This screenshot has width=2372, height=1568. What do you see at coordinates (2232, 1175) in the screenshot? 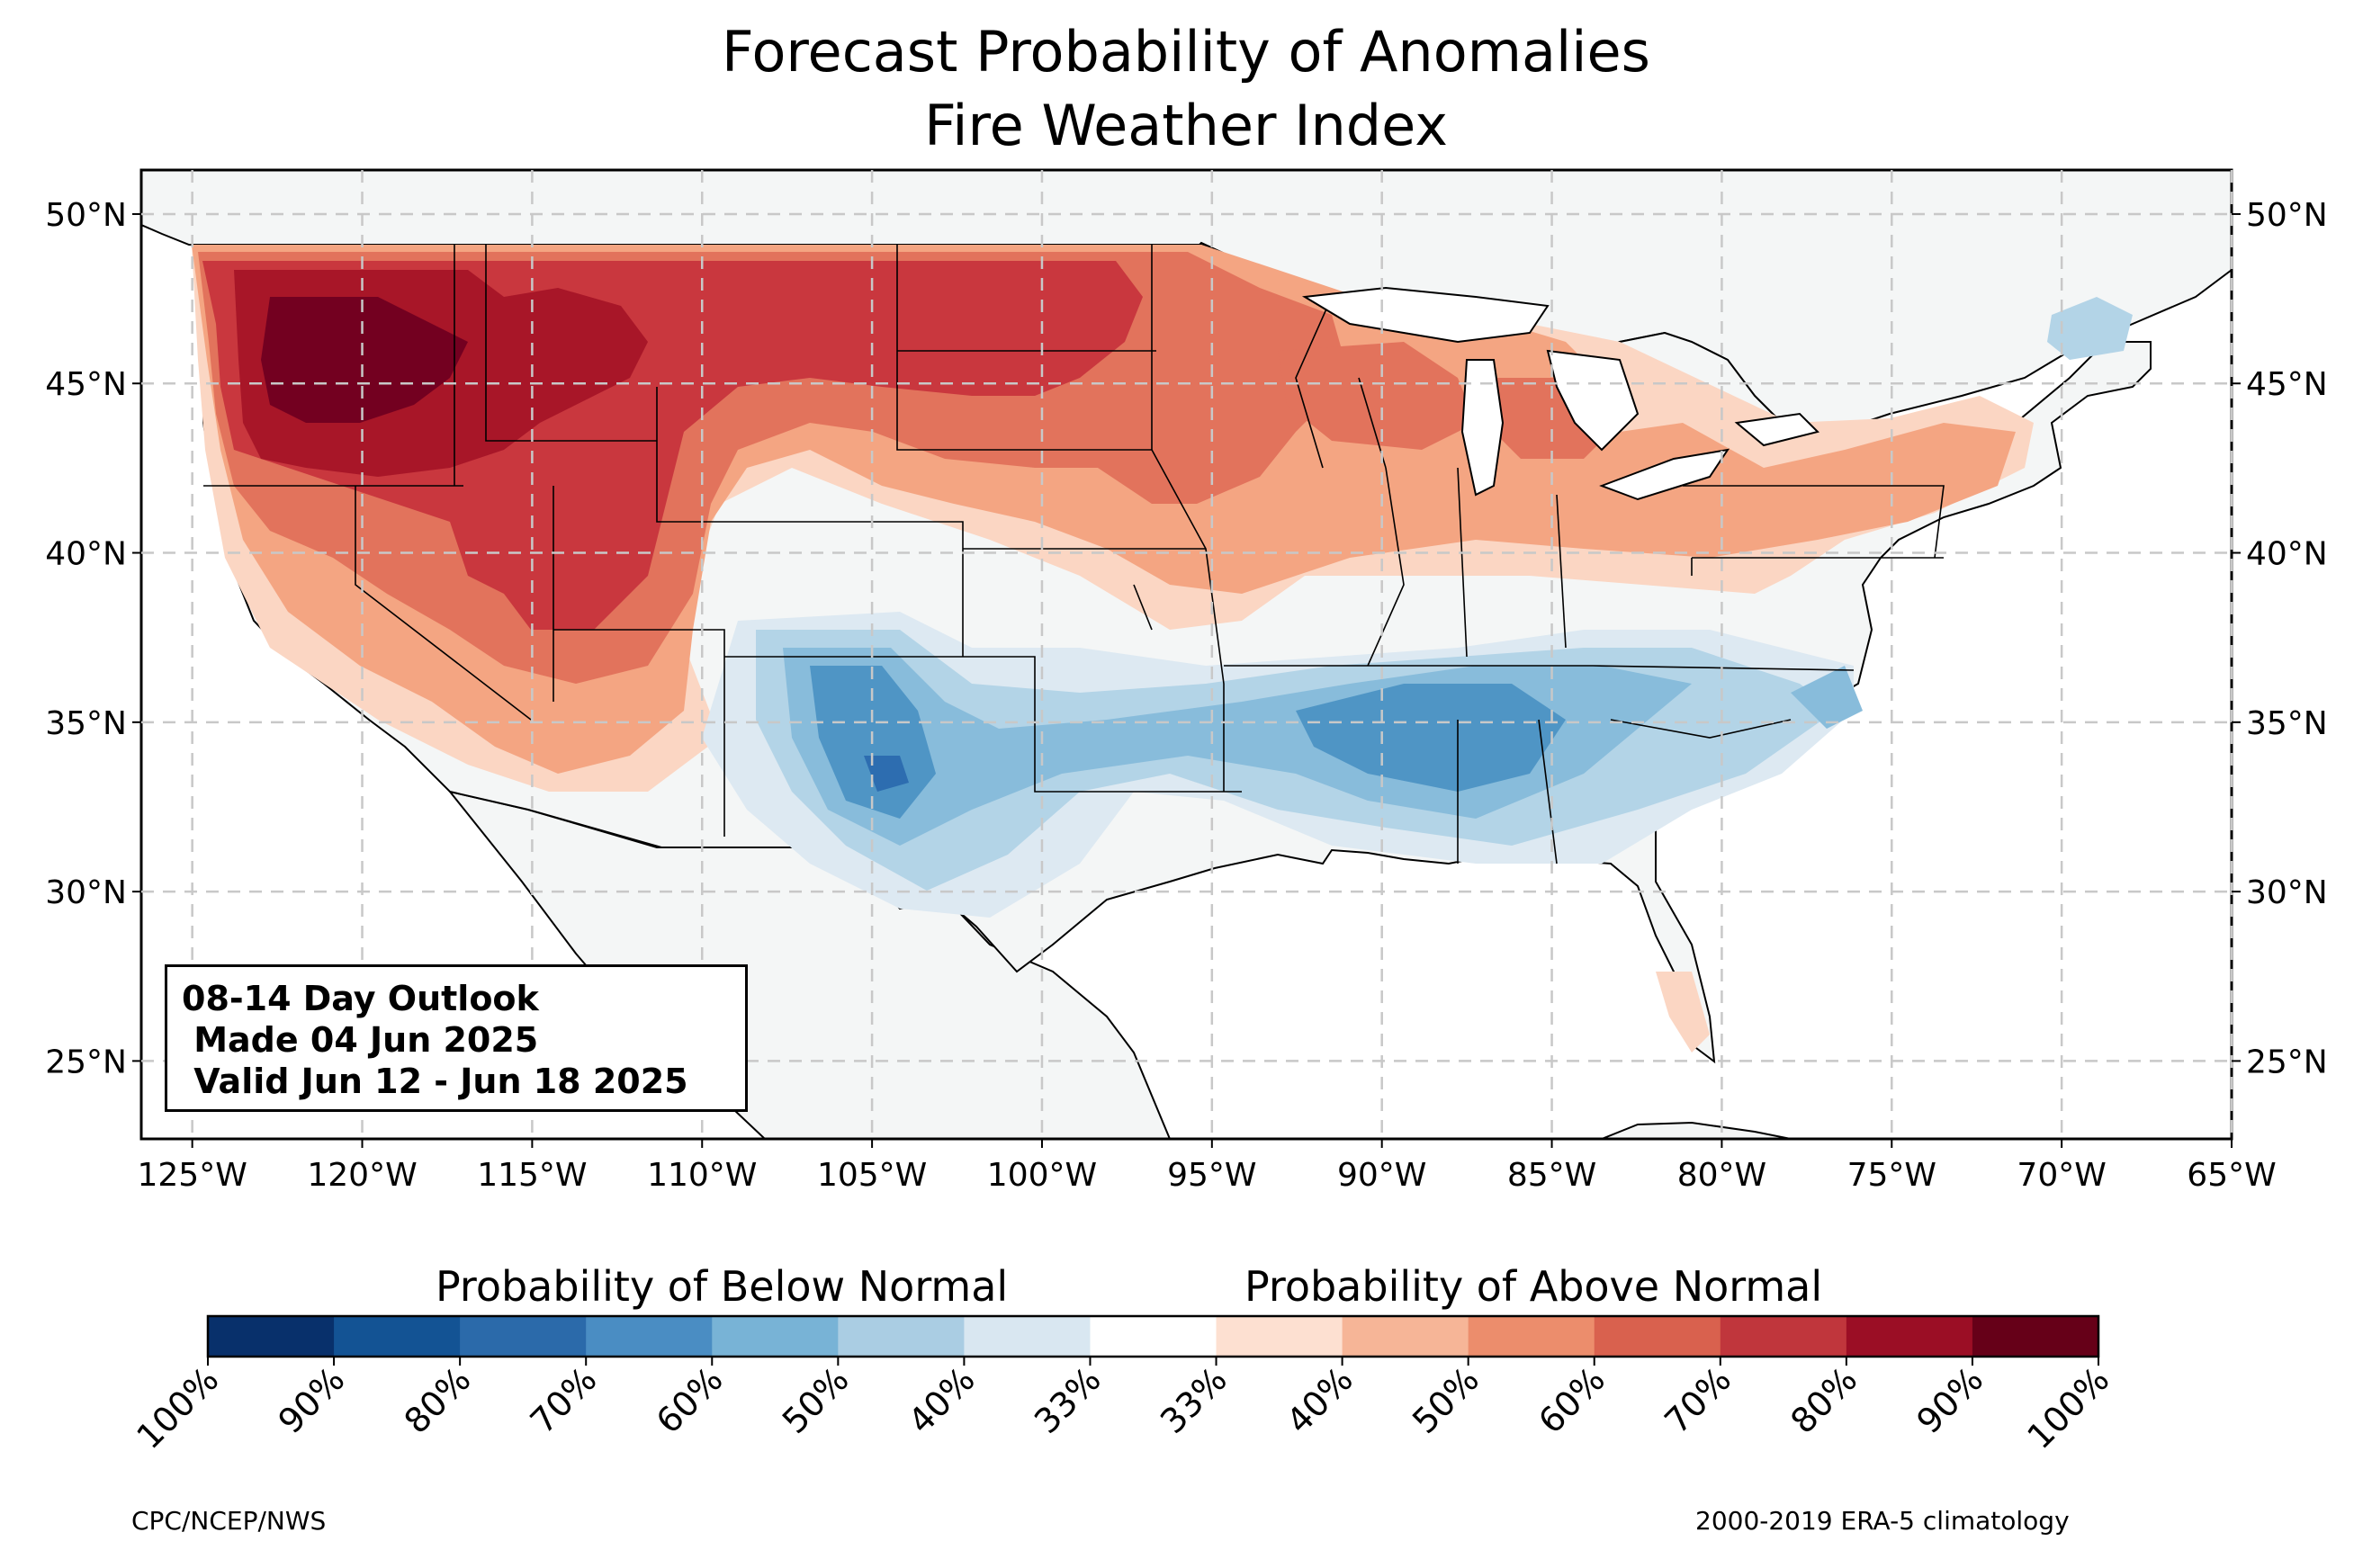
I see `lon-tick-label: 65°W` at bounding box center [2232, 1175].